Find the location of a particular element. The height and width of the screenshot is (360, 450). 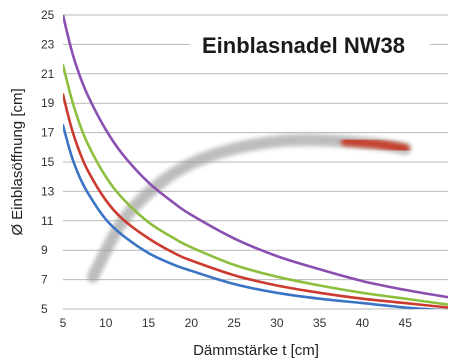

x-tick-label: 45 is located at coordinates (406, 323).